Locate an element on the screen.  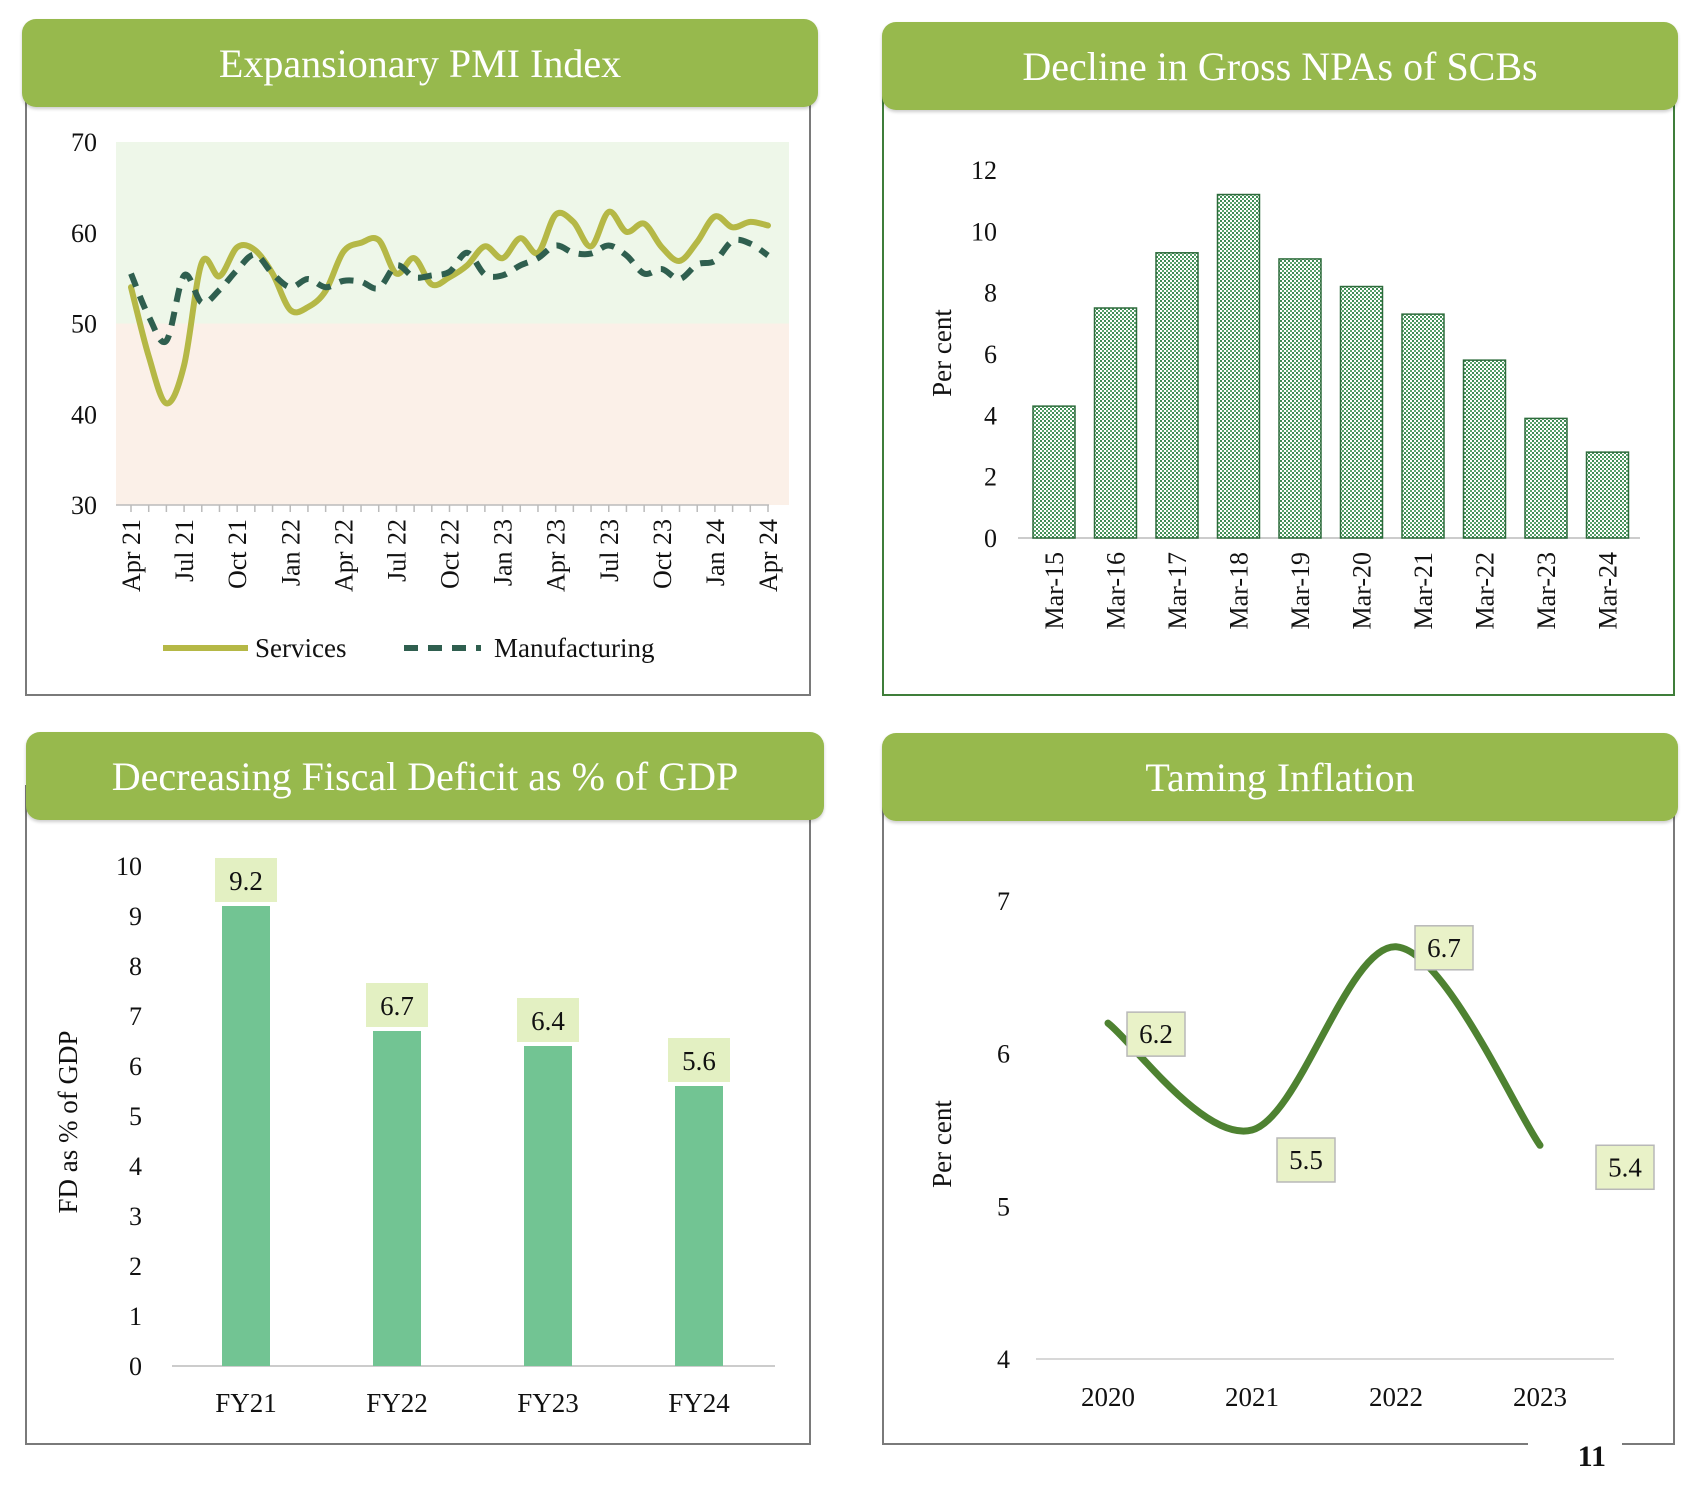
fiscal-data-label: 9.2 is located at coordinates (246, 881).